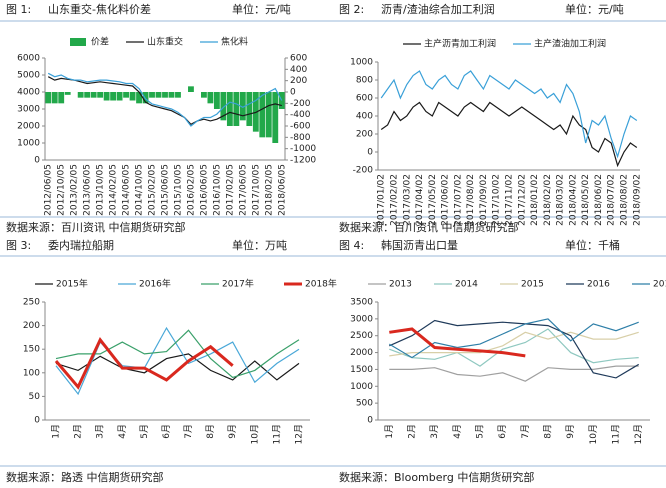 This screenshot has width=666, height=488. I want to click on y2-tick-label: 0, so click(293, 93).